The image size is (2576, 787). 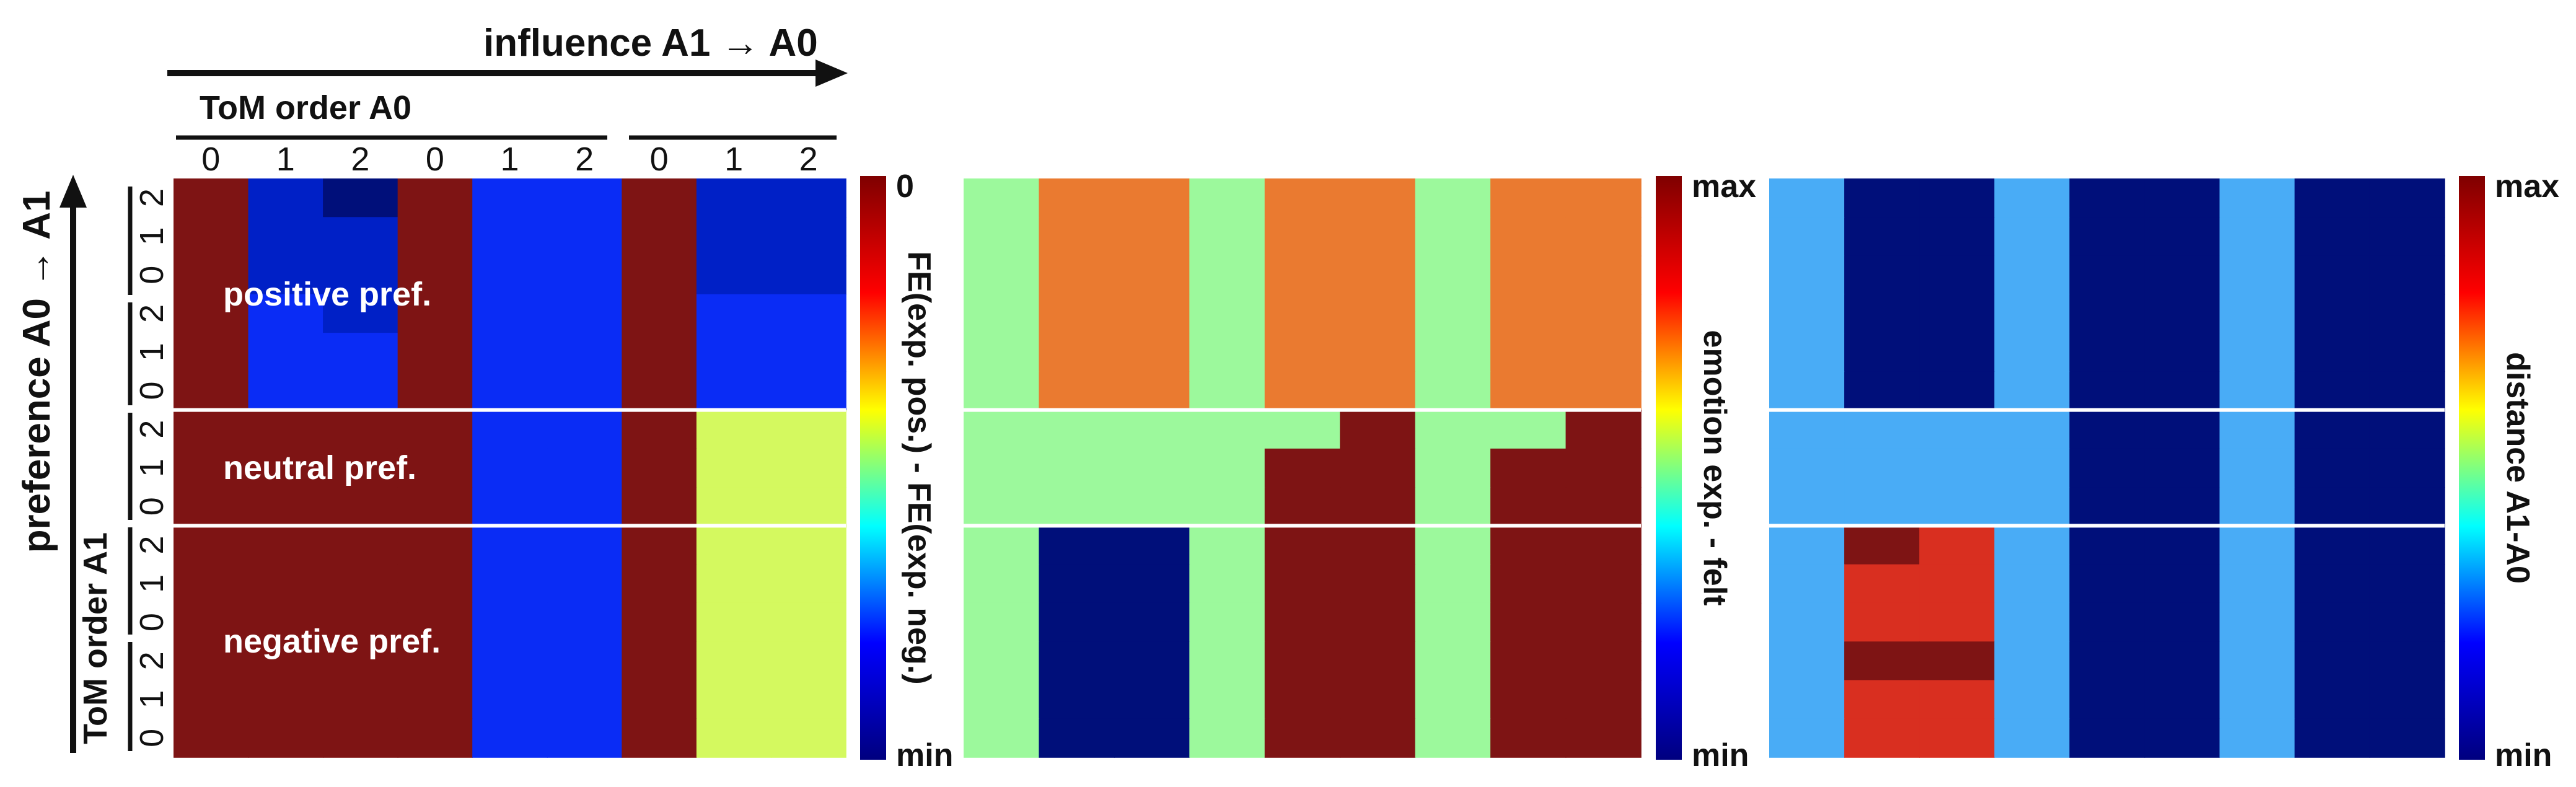 What do you see at coordinates (2524, 755) in the screenshot?
I see `colorbar-bottom-label: min` at bounding box center [2524, 755].